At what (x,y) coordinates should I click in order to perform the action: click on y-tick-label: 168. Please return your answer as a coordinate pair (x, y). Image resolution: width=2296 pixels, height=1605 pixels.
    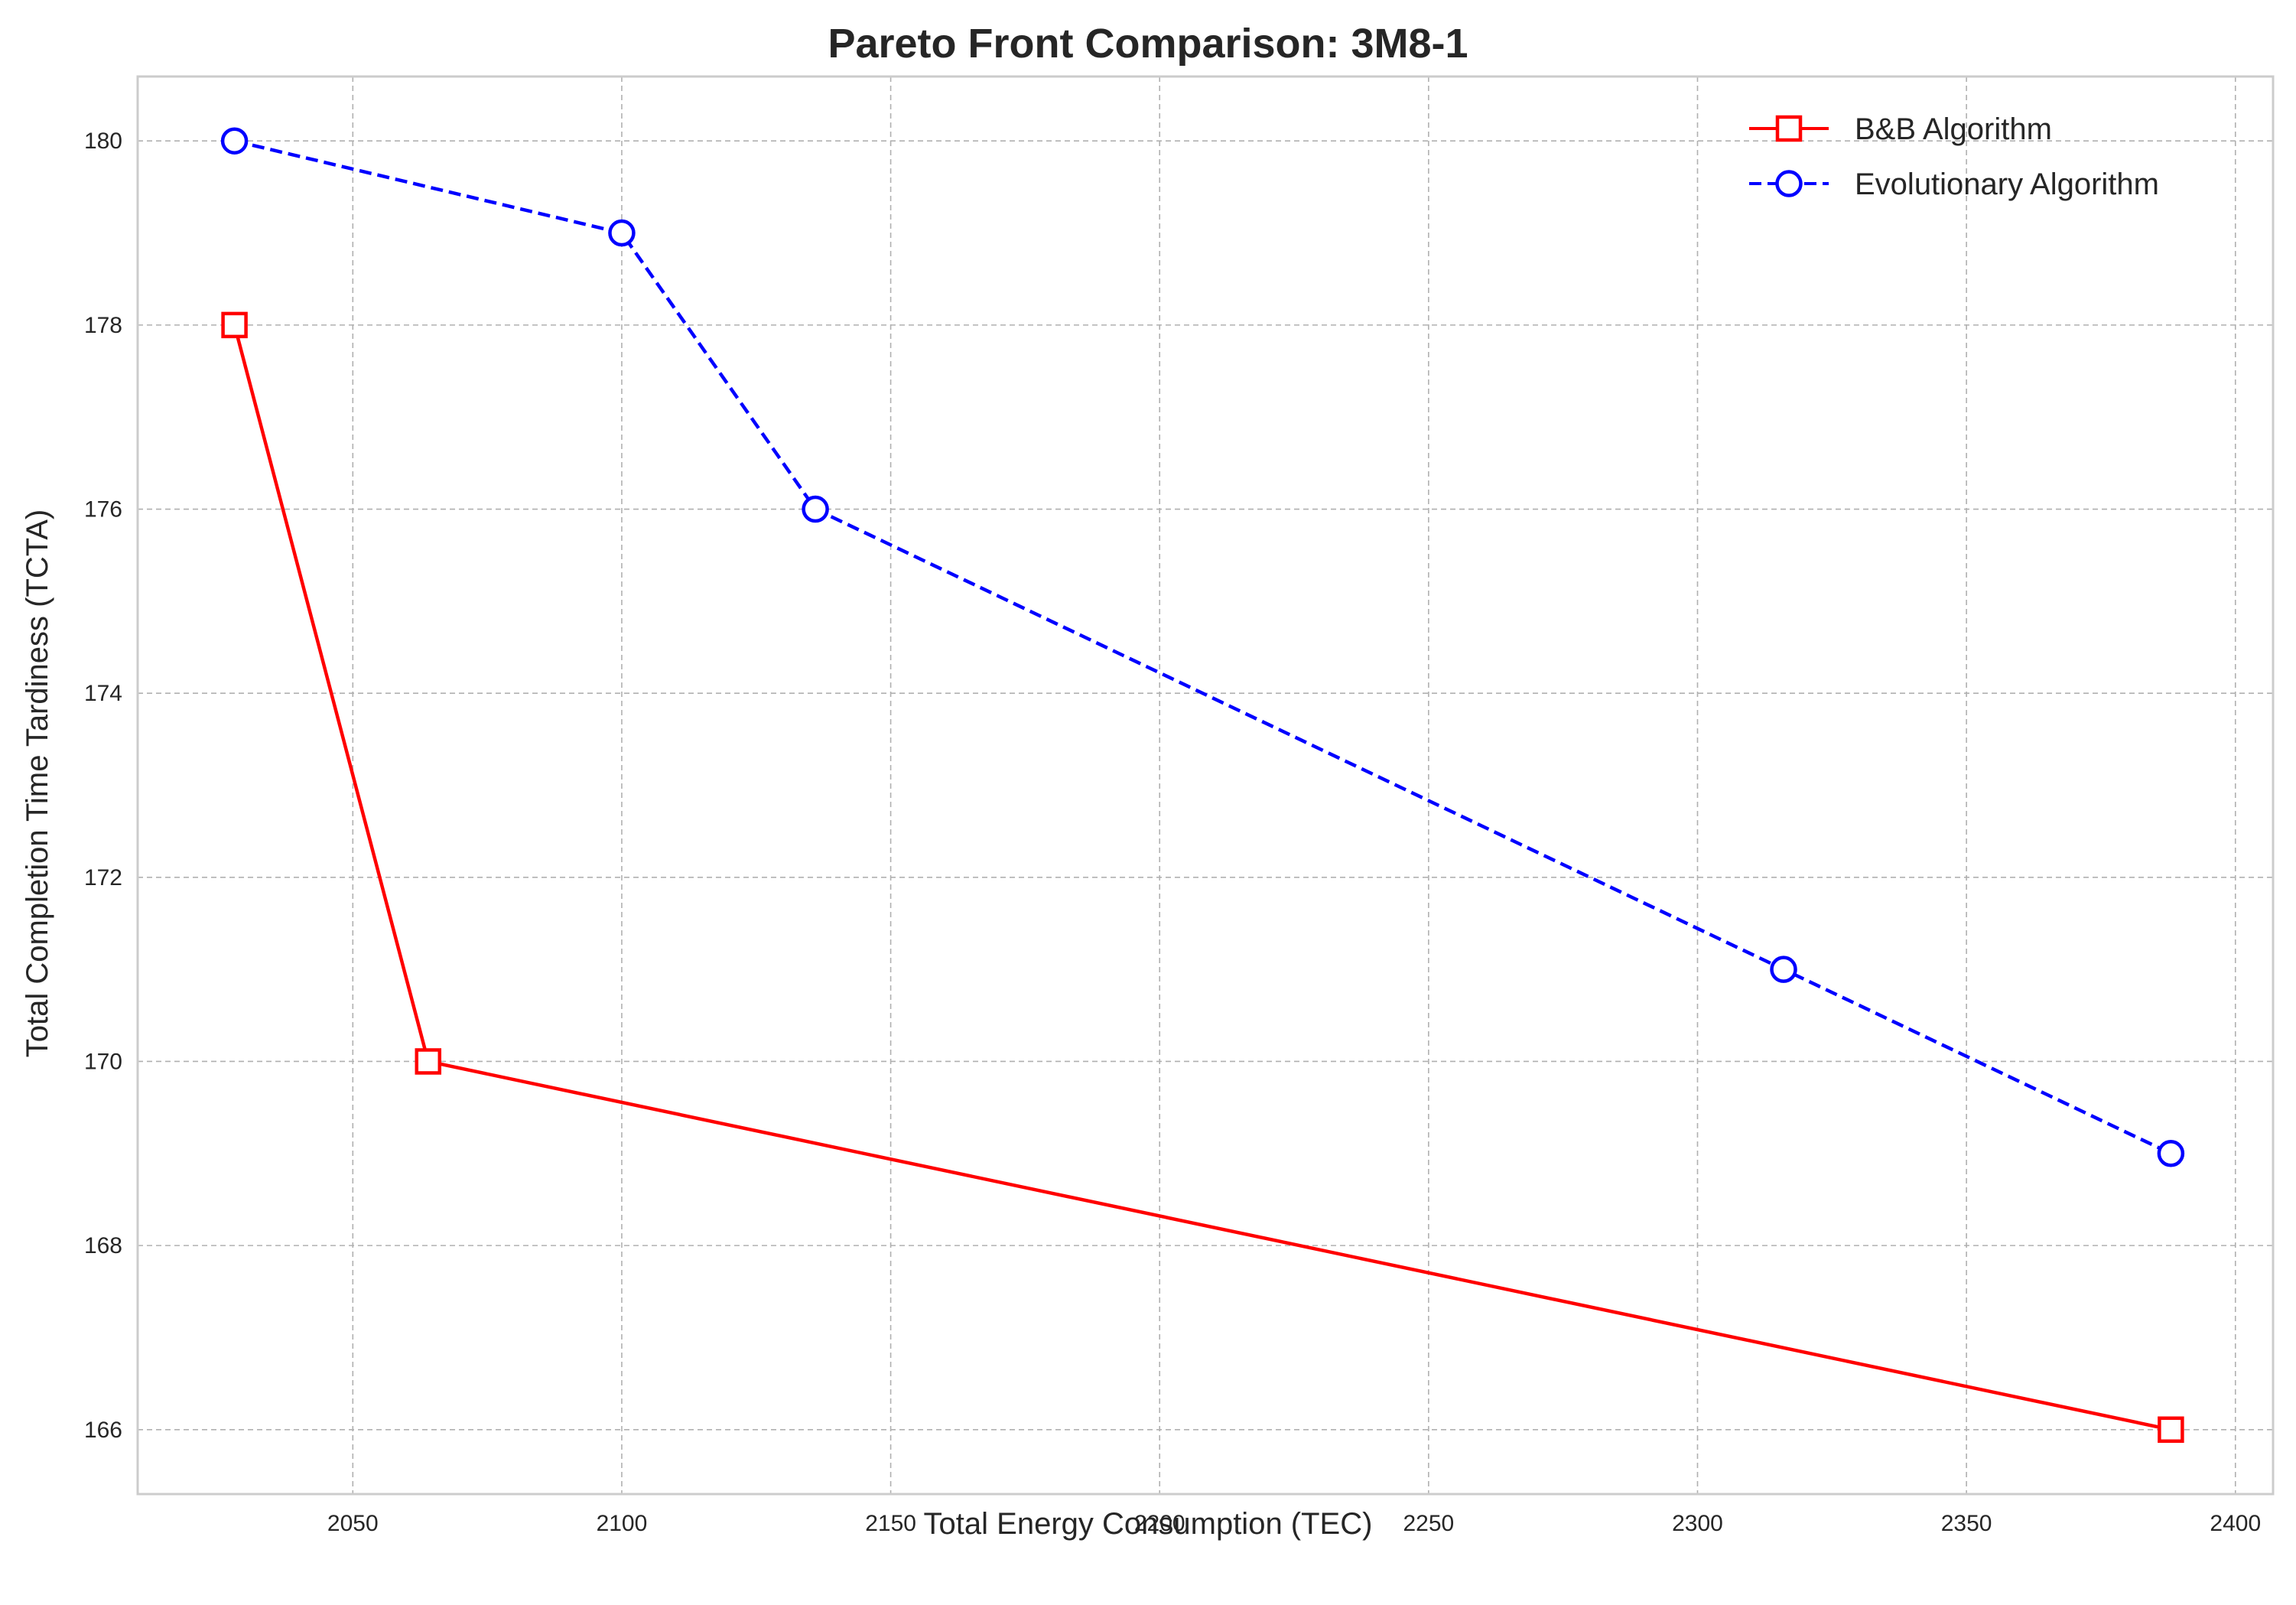
    Looking at the image, I should click on (103, 1245).